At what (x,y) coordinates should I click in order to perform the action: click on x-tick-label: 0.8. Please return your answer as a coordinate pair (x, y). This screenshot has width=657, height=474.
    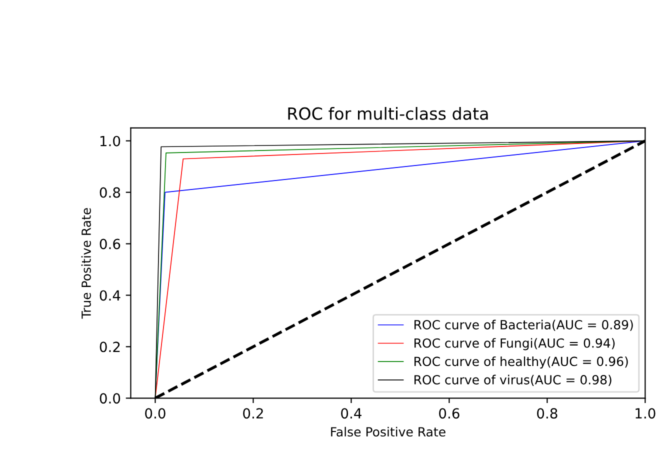
    Looking at the image, I should click on (547, 413).